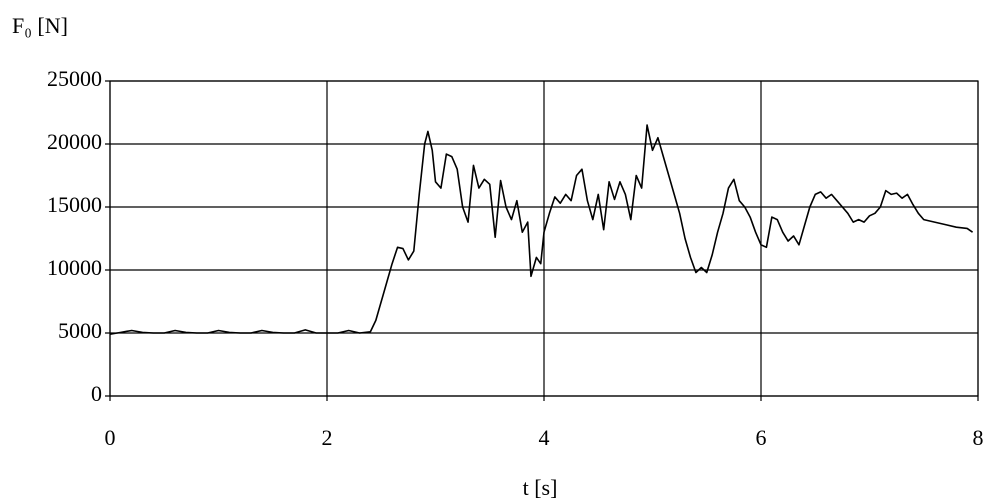 The image size is (984, 503). I want to click on x-tick-label: 2, so click(327, 437).